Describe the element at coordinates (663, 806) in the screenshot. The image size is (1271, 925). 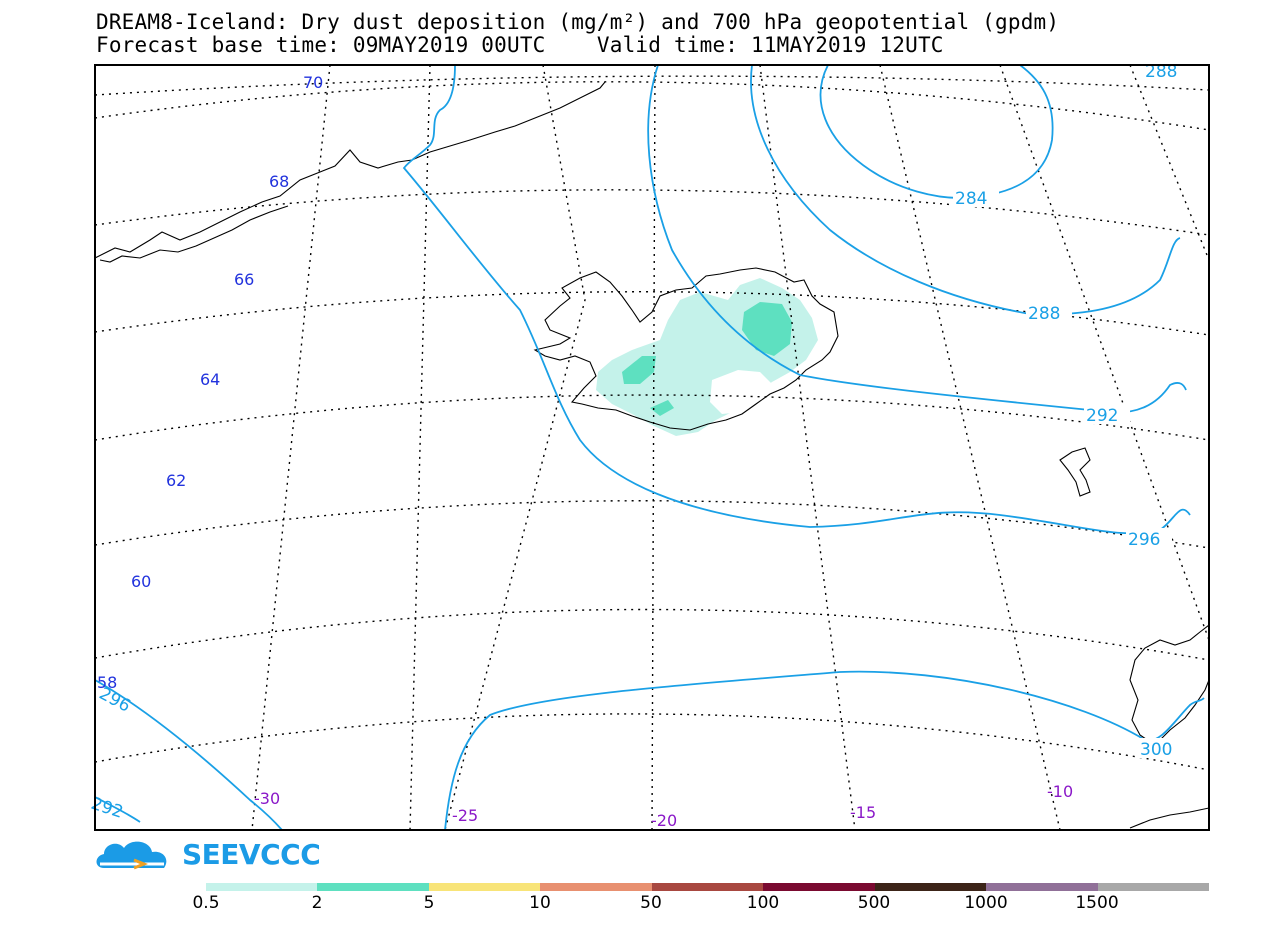
I see `longitude-labels: -30 -25 -20 -15 -10` at that location.